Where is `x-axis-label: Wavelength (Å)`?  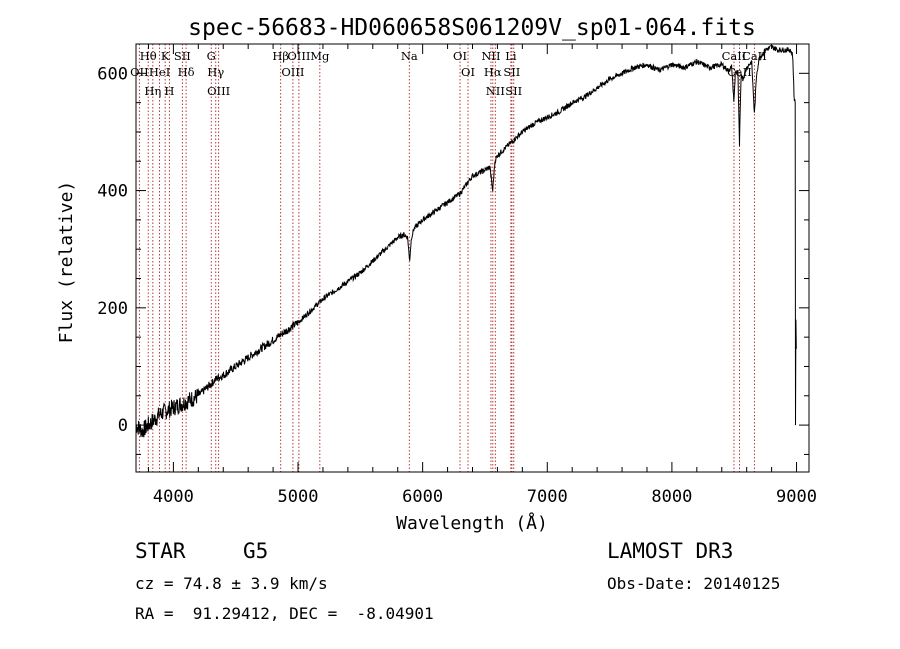 x-axis-label: Wavelength (Å) is located at coordinates (472, 523).